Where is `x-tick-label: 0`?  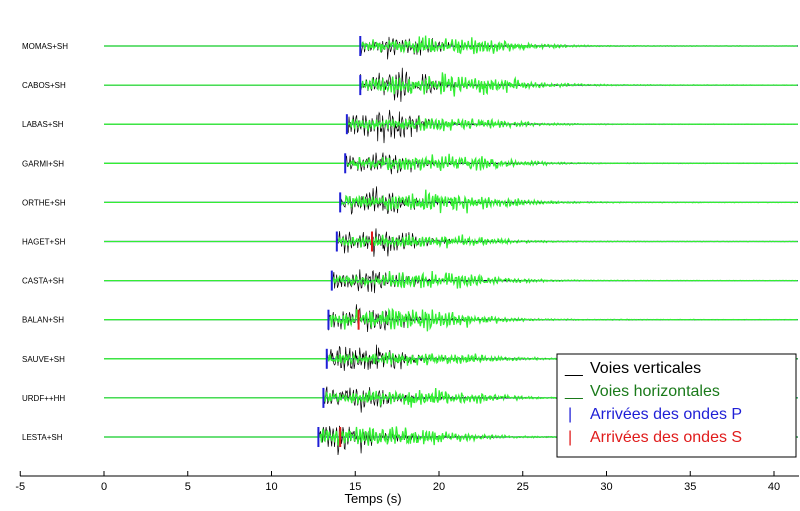 x-tick-label: 0 is located at coordinates (104, 487).